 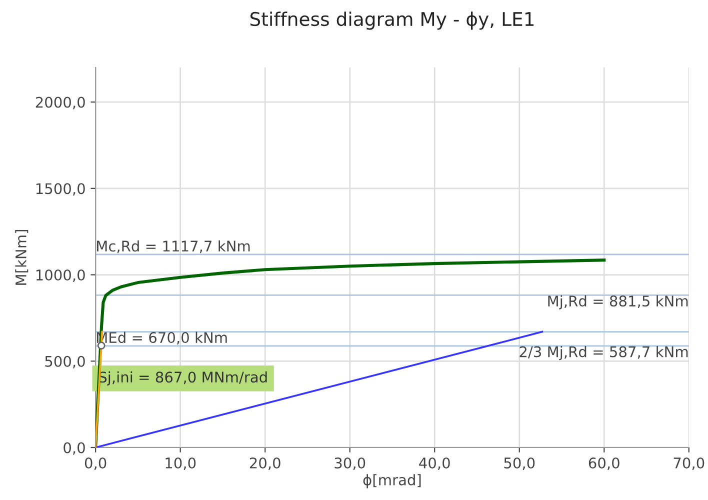 I want to click on y-tick-label: 1000,0, so click(x=60, y=275).